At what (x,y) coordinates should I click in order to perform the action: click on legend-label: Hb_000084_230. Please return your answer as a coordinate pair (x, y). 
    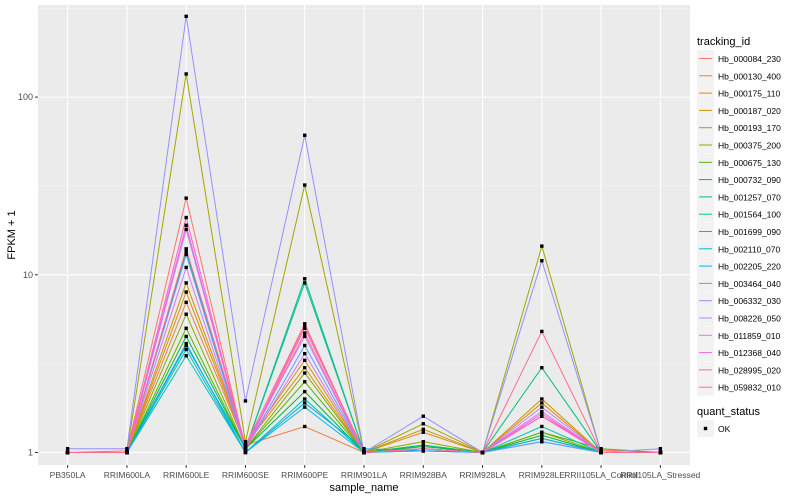
    Looking at the image, I should click on (749, 59).